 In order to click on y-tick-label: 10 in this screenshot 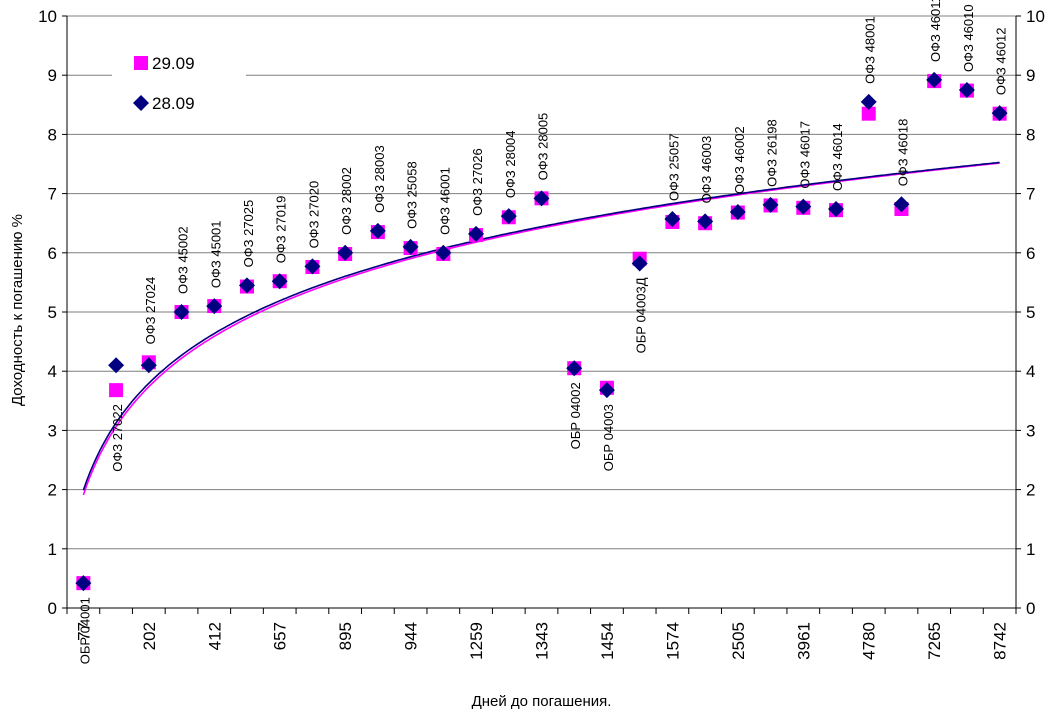, I will do `click(47, 16)`.